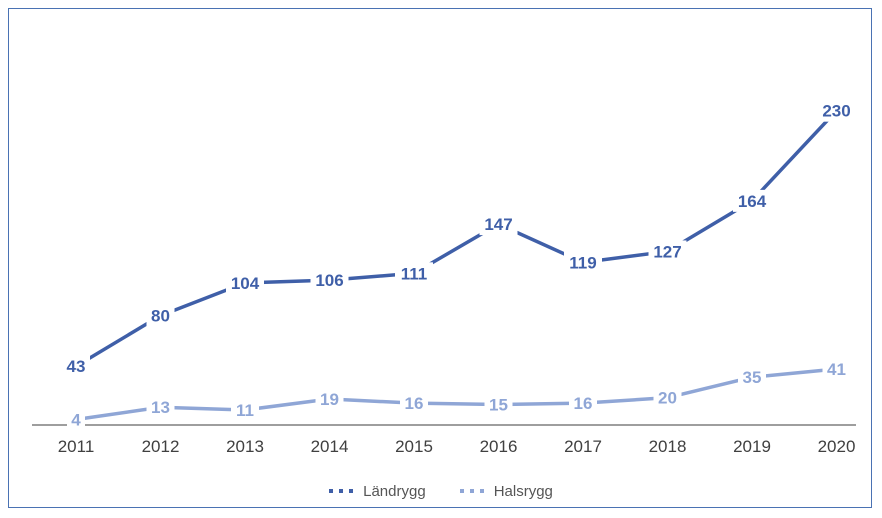 This screenshot has width=882, height=518. I want to click on data-label: 13, so click(160, 407).